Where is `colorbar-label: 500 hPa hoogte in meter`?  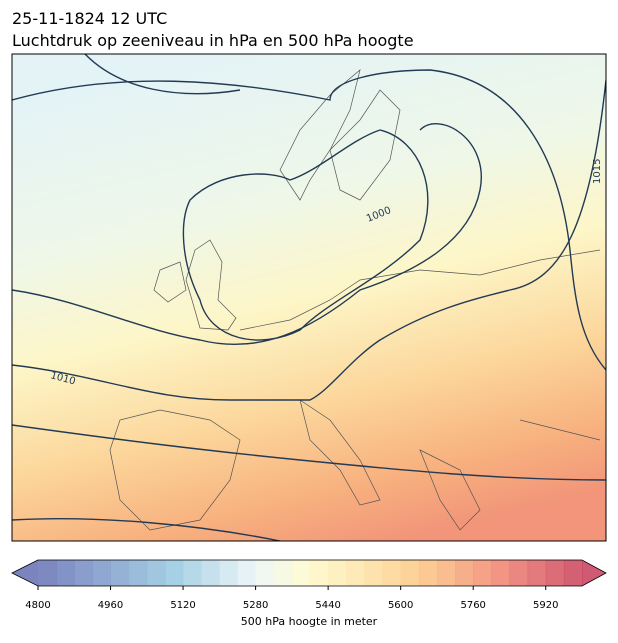 colorbar-label: 500 hPa hoogte in meter is located at coordinates (309, 621).